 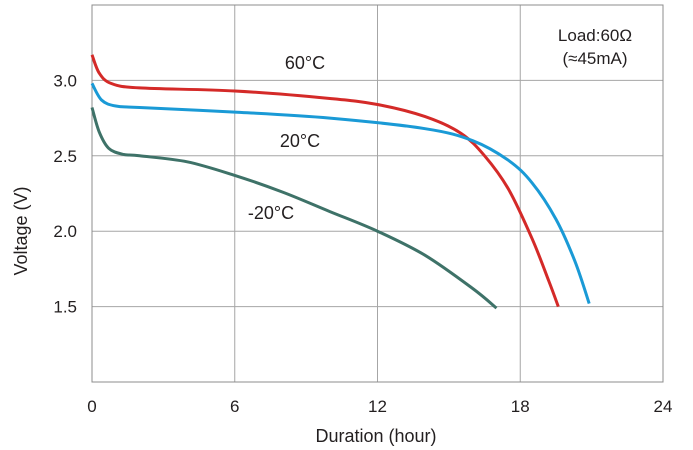 I want to click on series-label-60c: 60°C, so click(x=305, y=63).